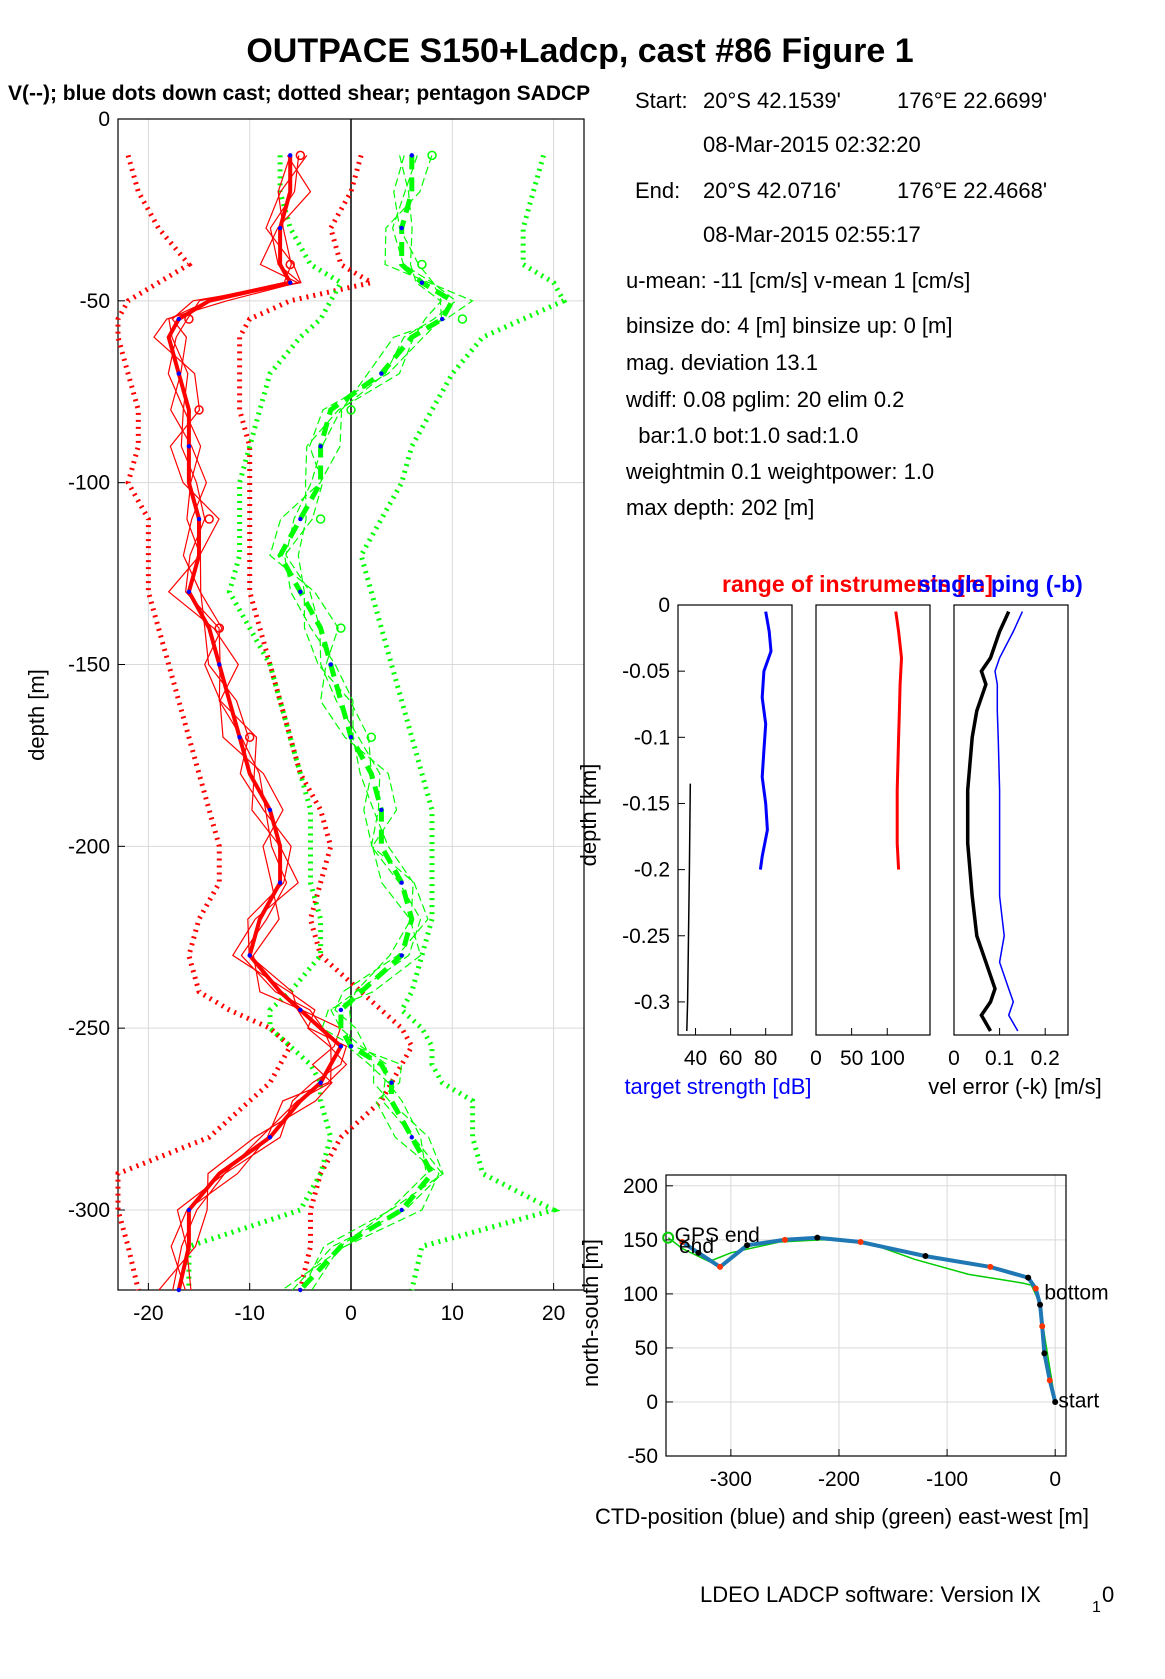 This screenshot has width=1165, height=1679. Describe the element at coordinates (652, 1002) in the screenshot. I see `y-tick-label: -0.3` at that location.